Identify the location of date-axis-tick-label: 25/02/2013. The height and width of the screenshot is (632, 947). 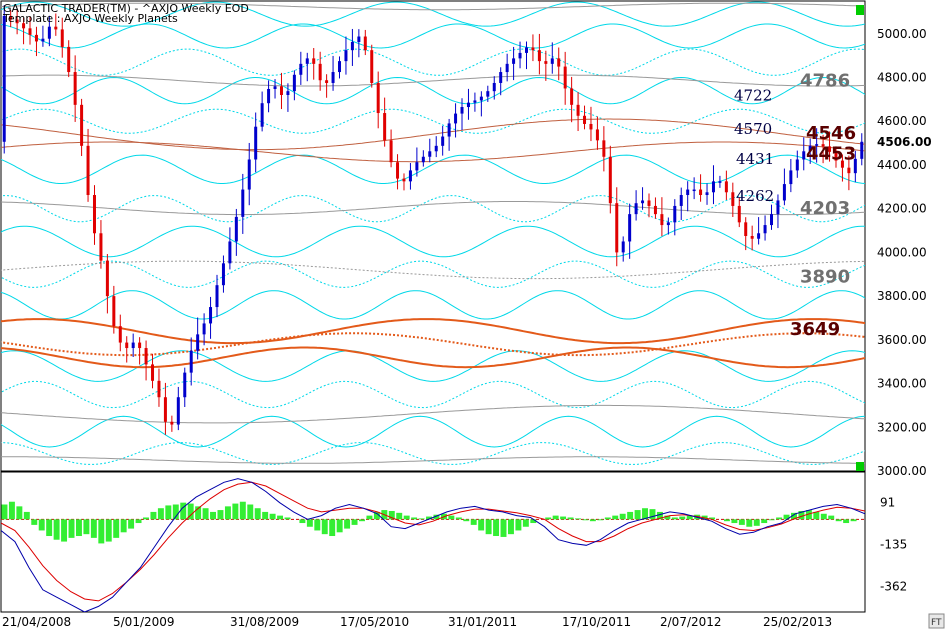
(797, 622).